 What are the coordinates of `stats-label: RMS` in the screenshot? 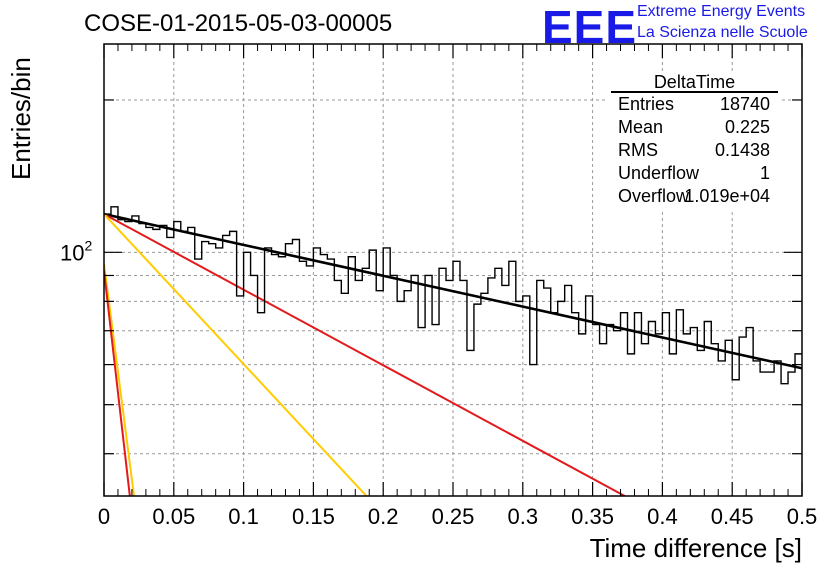 It's located at (638, 150).